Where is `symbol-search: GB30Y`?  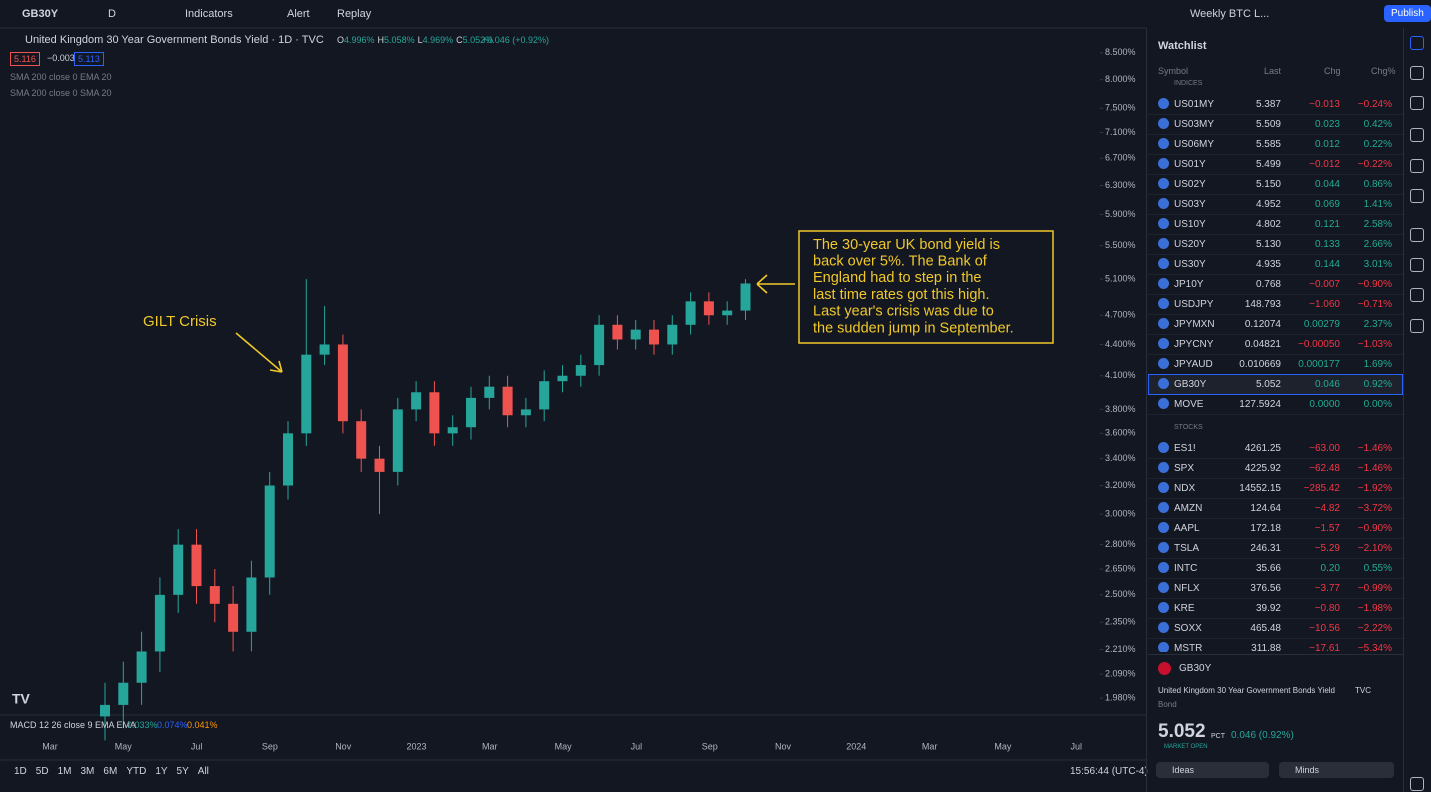
symbol-search: GB30Y is located at coordinates (40, 14).